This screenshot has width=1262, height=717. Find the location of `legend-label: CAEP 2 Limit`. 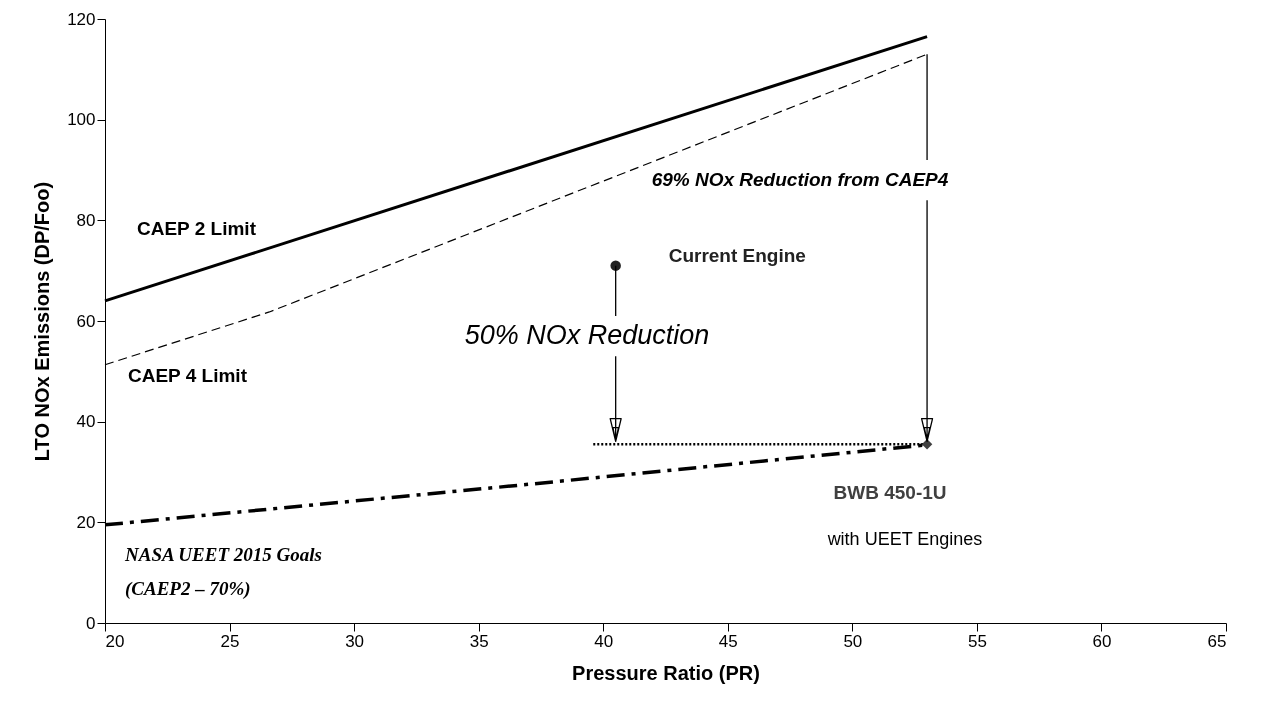

legend-label: CAEP 2 Limit is located at coordinates (197, 228).